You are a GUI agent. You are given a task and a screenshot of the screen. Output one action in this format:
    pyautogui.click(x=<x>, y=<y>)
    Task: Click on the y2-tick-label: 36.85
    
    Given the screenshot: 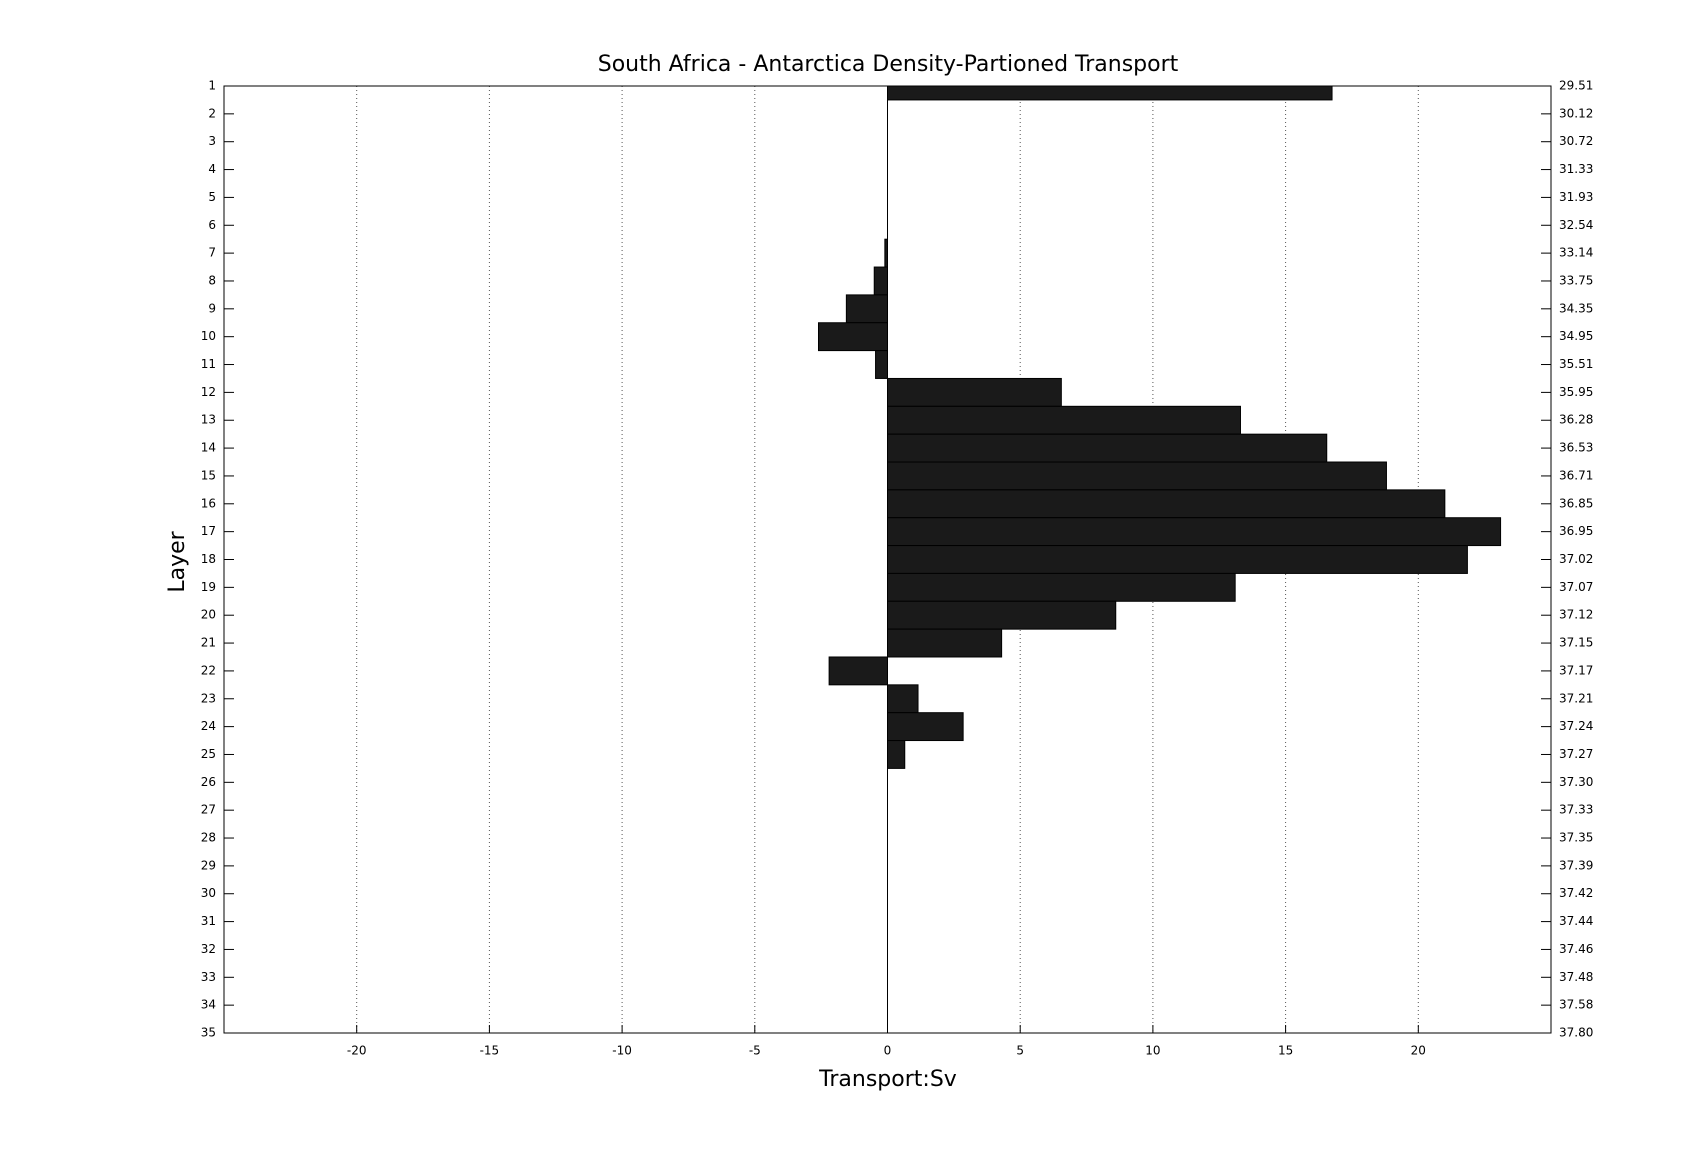 What is the action you would take?
    pyautogui.click(x=1576, y=503)
    